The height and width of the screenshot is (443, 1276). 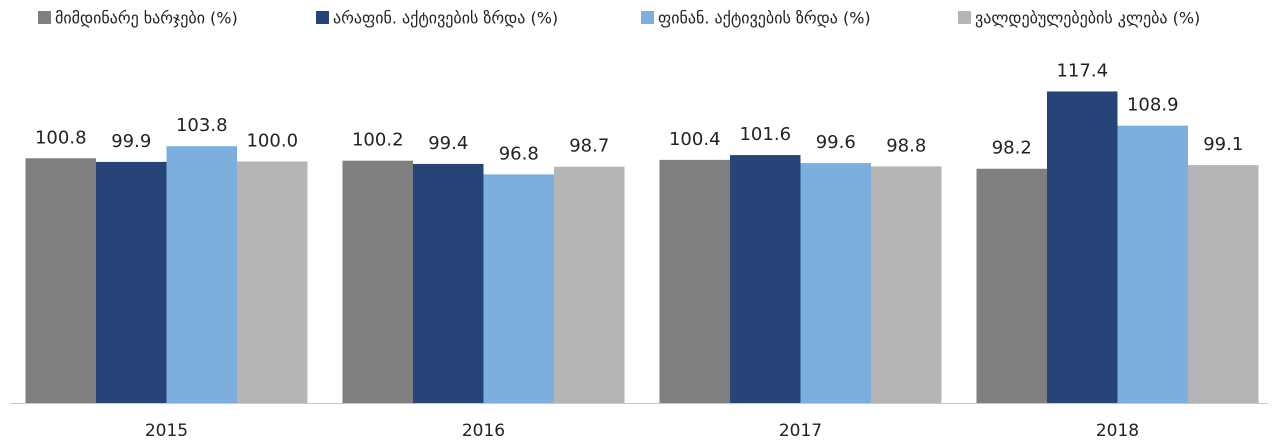 I want to click on value-label: 98.2, so click(x=1012, y=148).